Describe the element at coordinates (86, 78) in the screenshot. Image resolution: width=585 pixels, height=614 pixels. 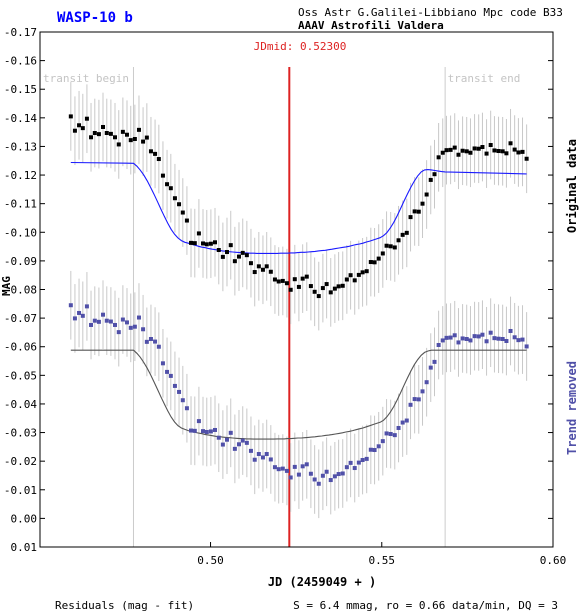
I see `transit-begin-label: transit begin` at that location.